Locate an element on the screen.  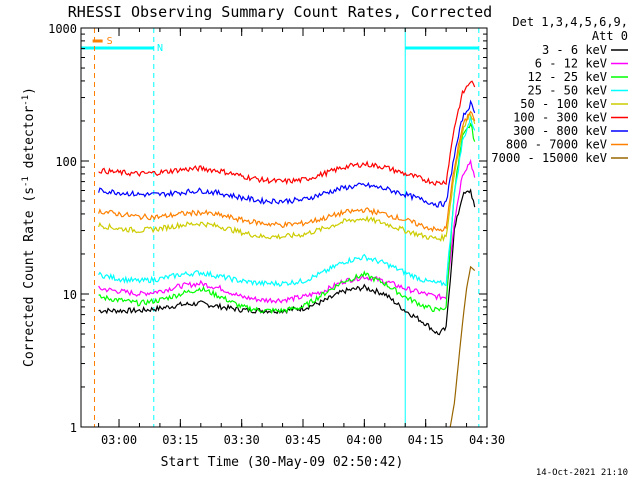
legend-label: 25 - 50 keV is located at coordinates (567, 91).